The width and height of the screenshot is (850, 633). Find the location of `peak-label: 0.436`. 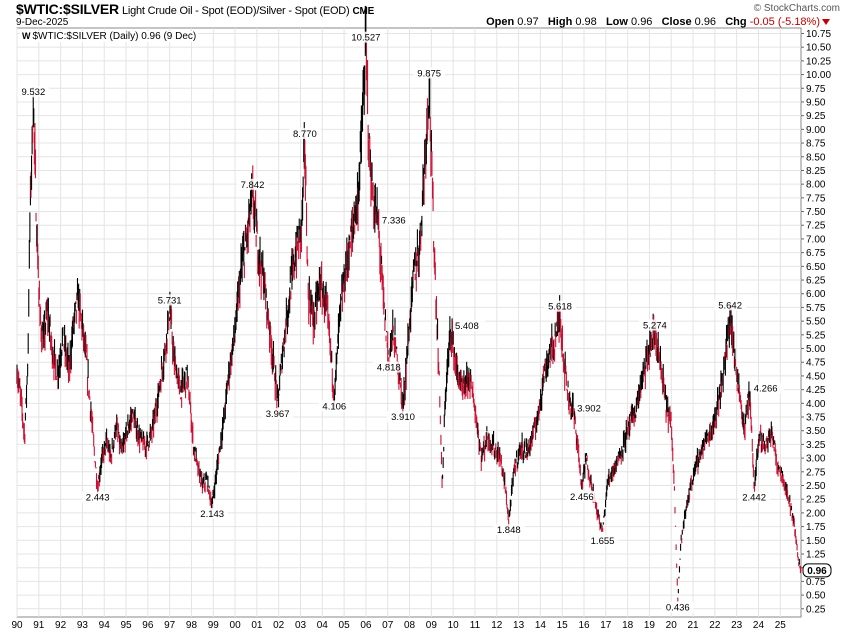

peak-label: 0.436 is located at coordinates (678, 608).